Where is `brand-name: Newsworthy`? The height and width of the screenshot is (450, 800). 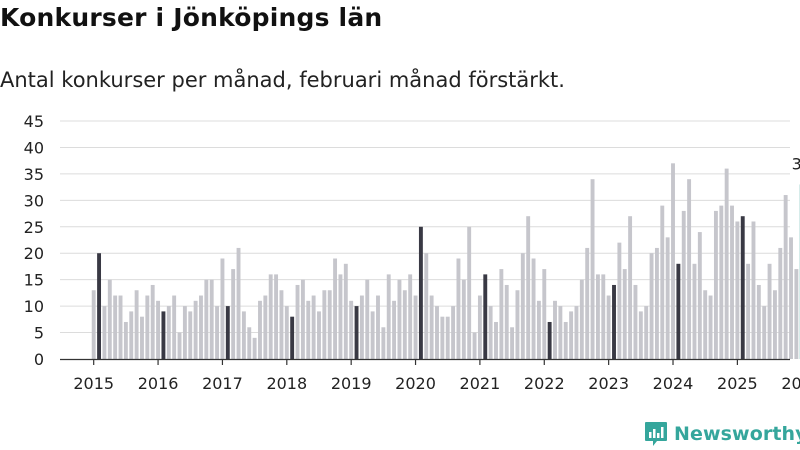
brand-name: Newsworthy is located at coordinates (737, 434).